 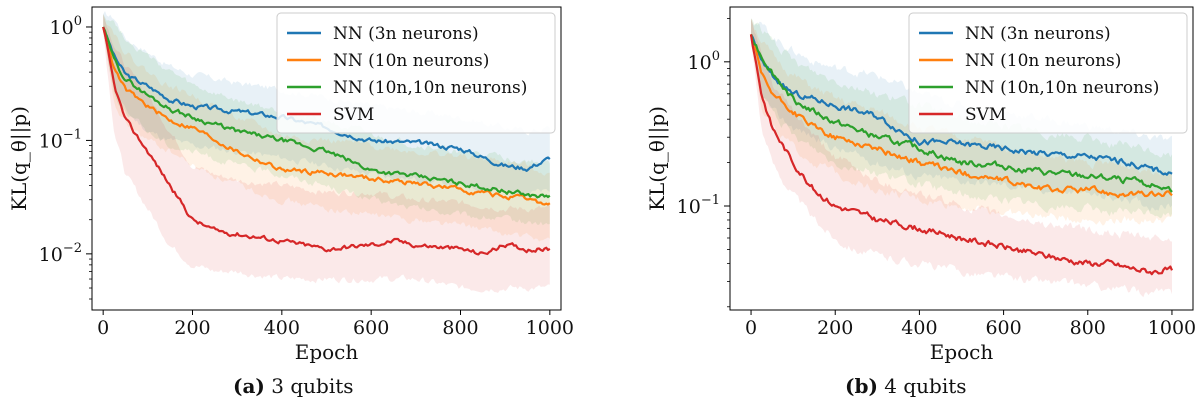 What do you see at coordinates (925, 386) in the screenshot?
I see `caption-b-text: 4 qubits` at bounding box center [925, 386].